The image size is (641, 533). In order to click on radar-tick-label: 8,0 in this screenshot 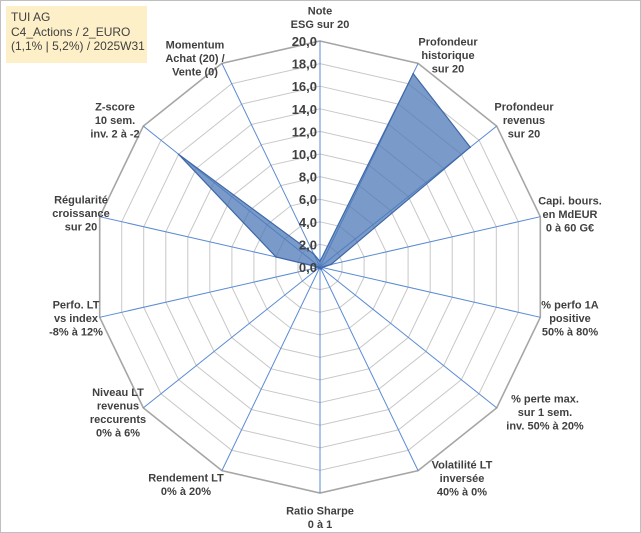, I will do `click(308, 177)`.